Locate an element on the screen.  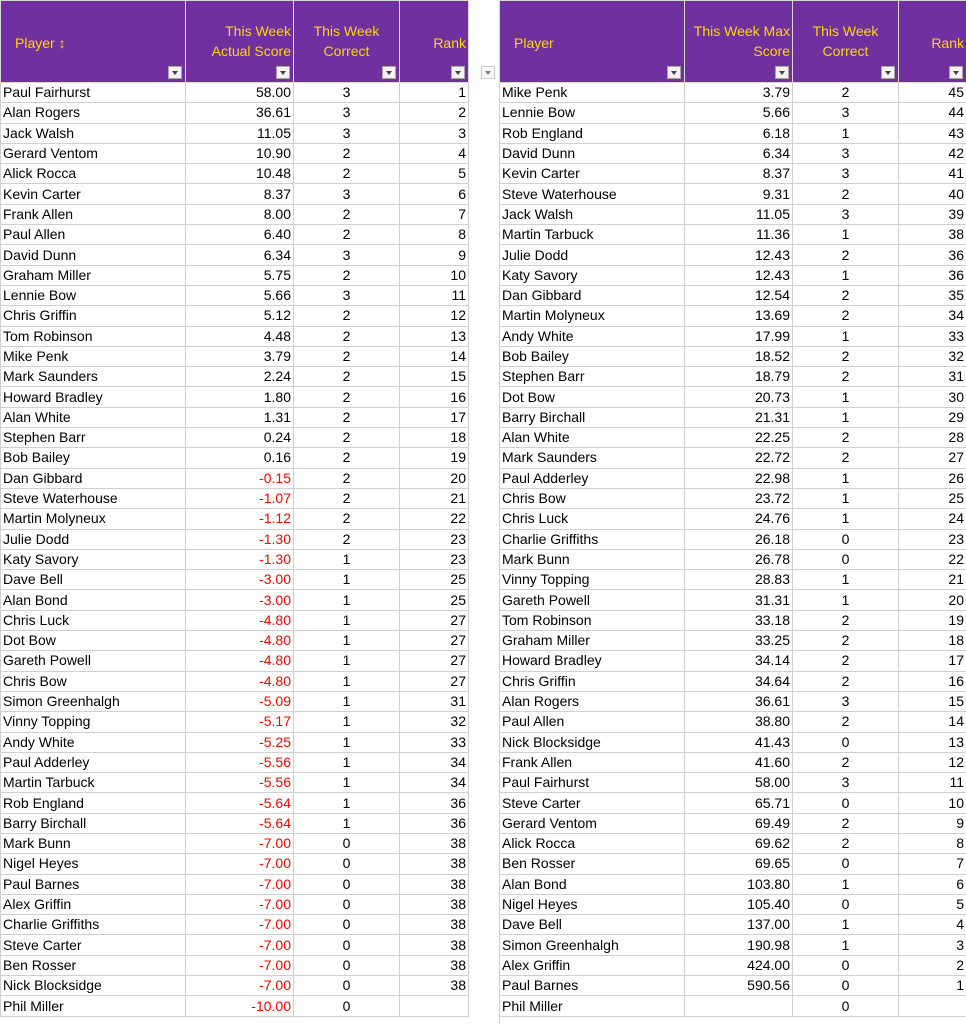
rank-cell: 14 is located at coordinates (434, 356).